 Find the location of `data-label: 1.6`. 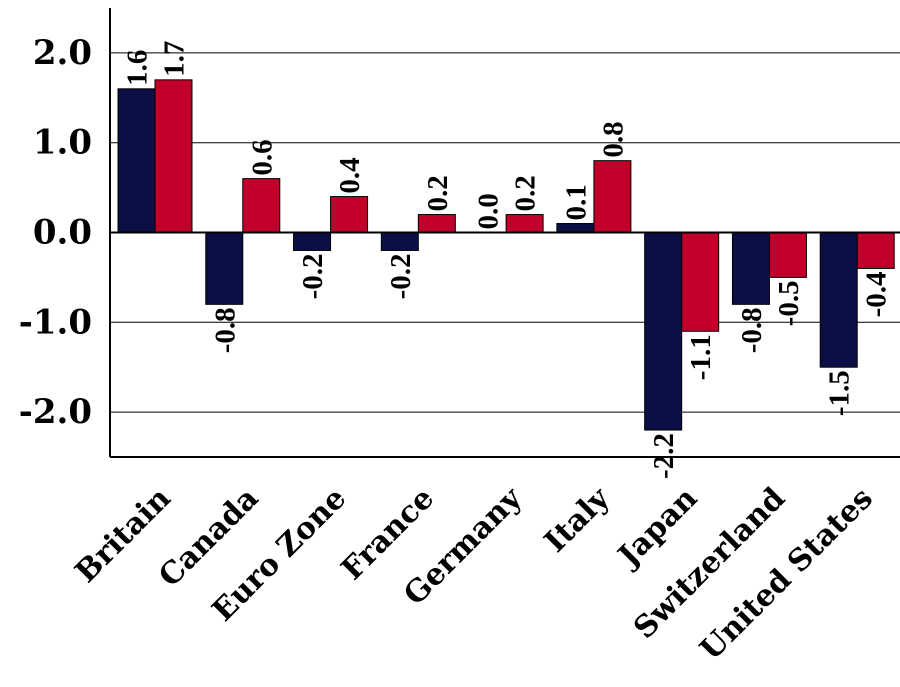

data-label: 1.6 is located at coordinates (138, 68).